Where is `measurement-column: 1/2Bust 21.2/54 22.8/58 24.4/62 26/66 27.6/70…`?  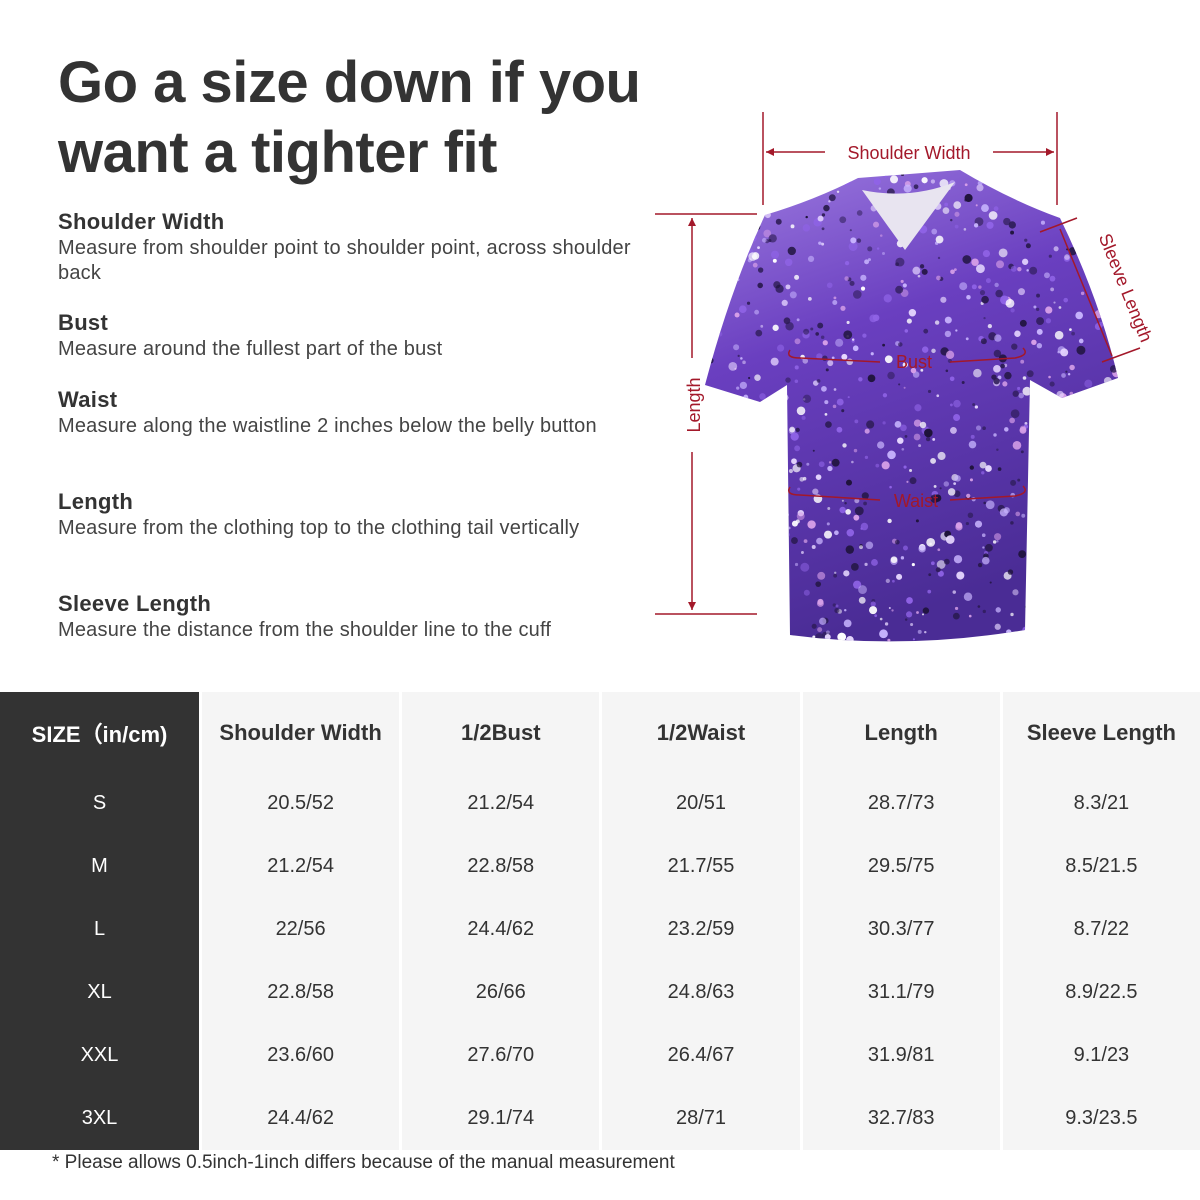 measurement-column: 1/2Bust 21.2/54 22.8/58 24.4/62 26/66 27.6/70… is located at coordinates (501, 921).